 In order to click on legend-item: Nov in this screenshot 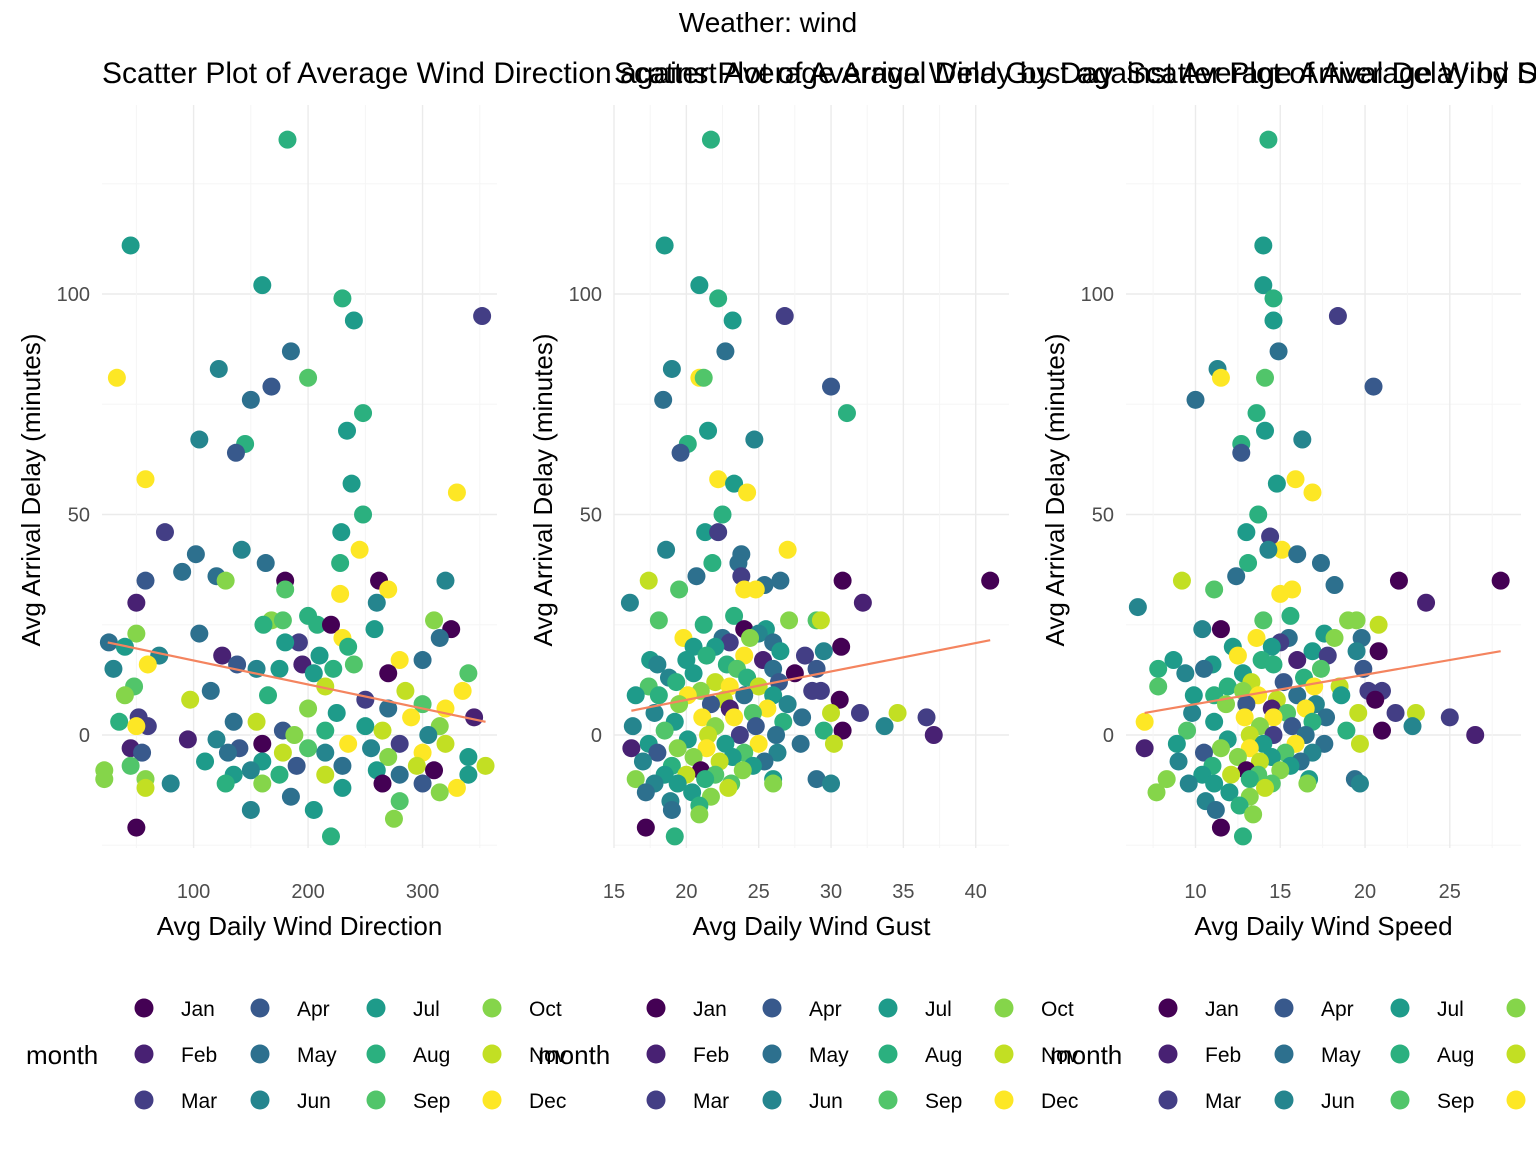, I will do `click(1036, 1055)`.